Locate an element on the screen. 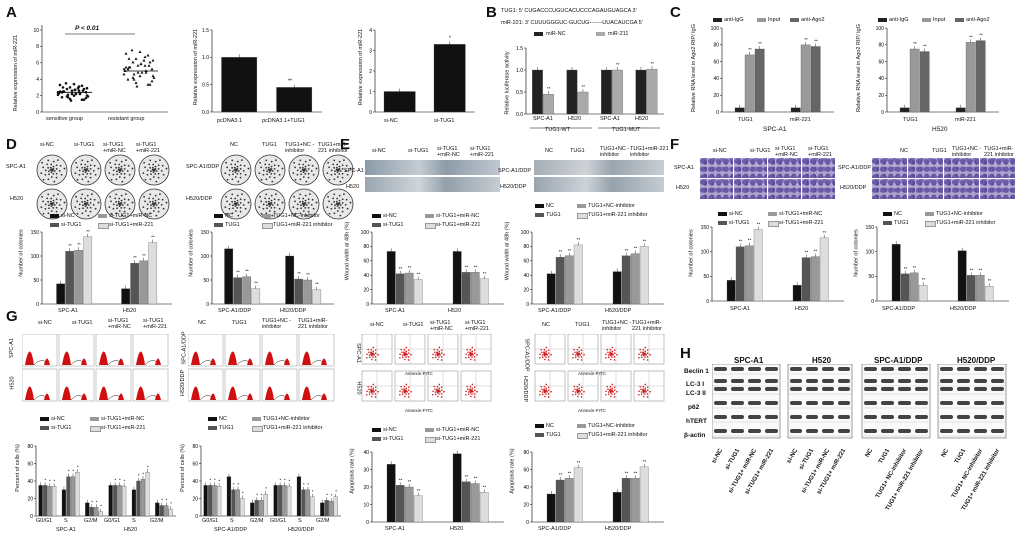 Image resolution: width=1020 pixels, height=544 pixels. g-cc-left-ylabel: Percent of cells (%) is located at coordinates (17, 468).